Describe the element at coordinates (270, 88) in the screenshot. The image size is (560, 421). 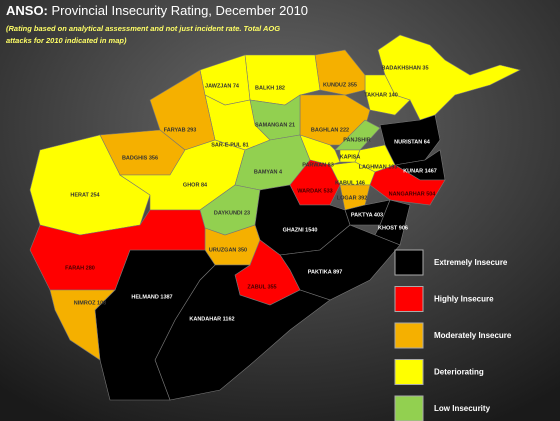
I see `province-label: BALKH 182` at that location.